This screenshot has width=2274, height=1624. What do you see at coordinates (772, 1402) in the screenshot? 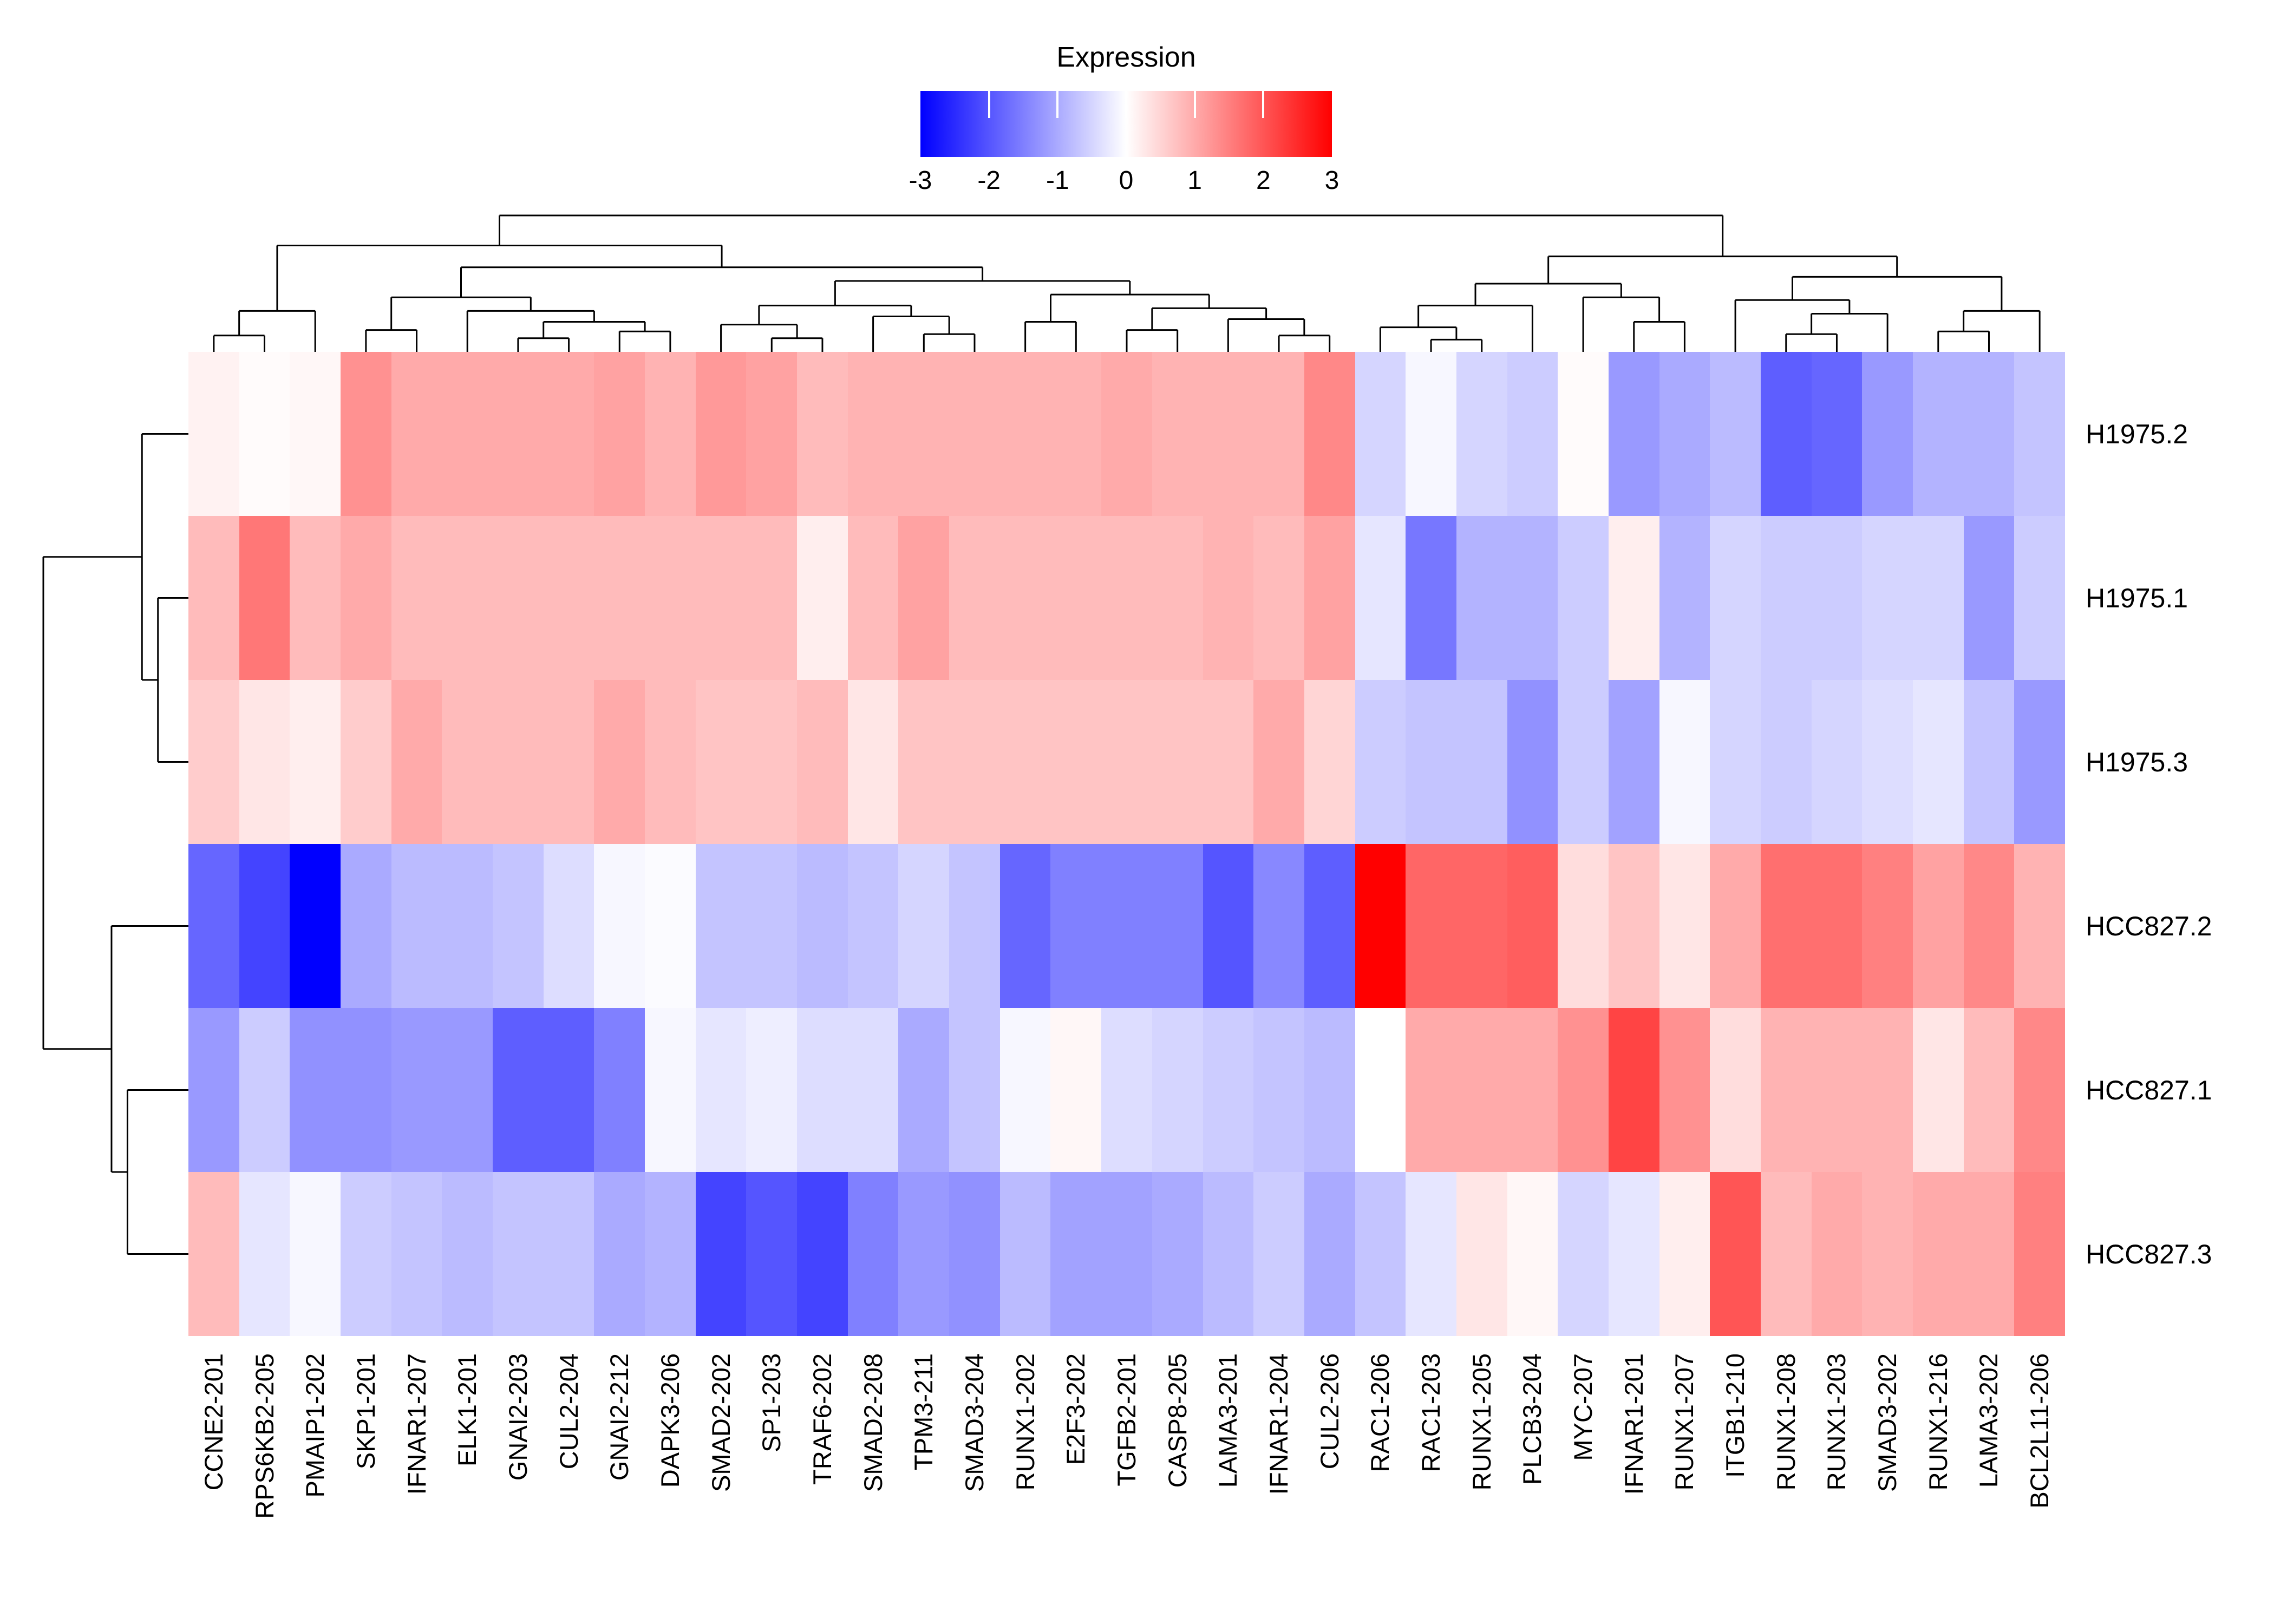
I see `column-label: SP1-203` at bounding box center [772, 1402].